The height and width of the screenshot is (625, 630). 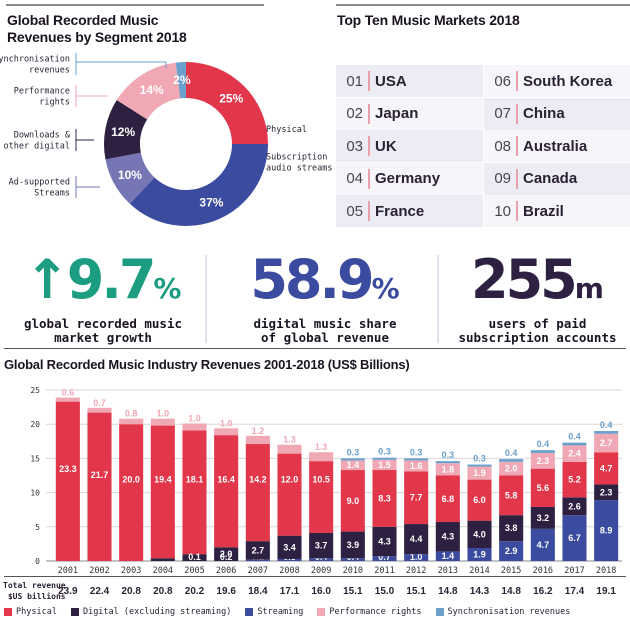 What do you see at coordinates (47, 279) in the screenshot?
I see `up-arrow-icon: ↑` at bounding box center [47, 279].